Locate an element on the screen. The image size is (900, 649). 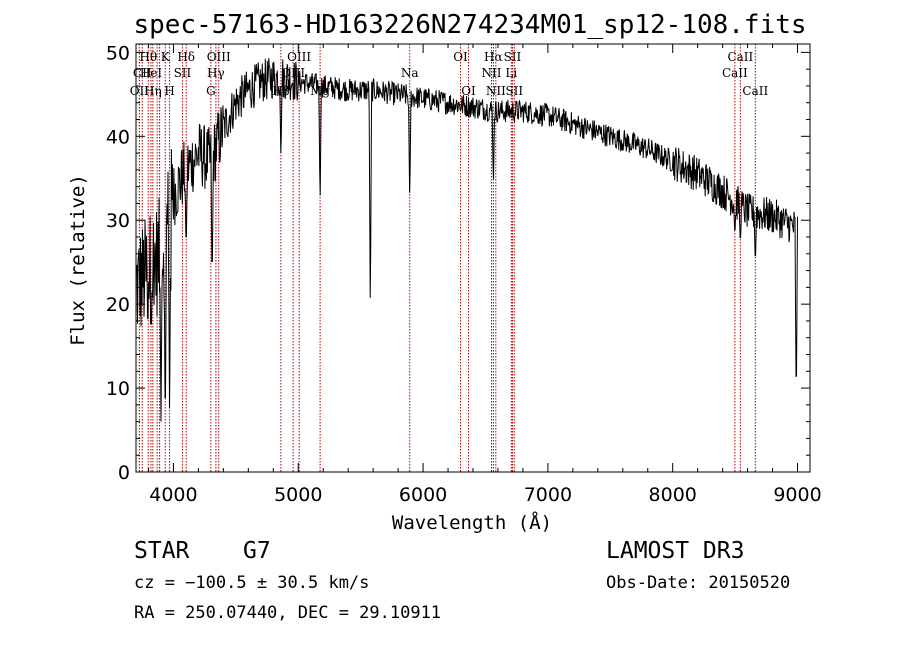
line-marker-label: H is located at coordinates (169, 91).